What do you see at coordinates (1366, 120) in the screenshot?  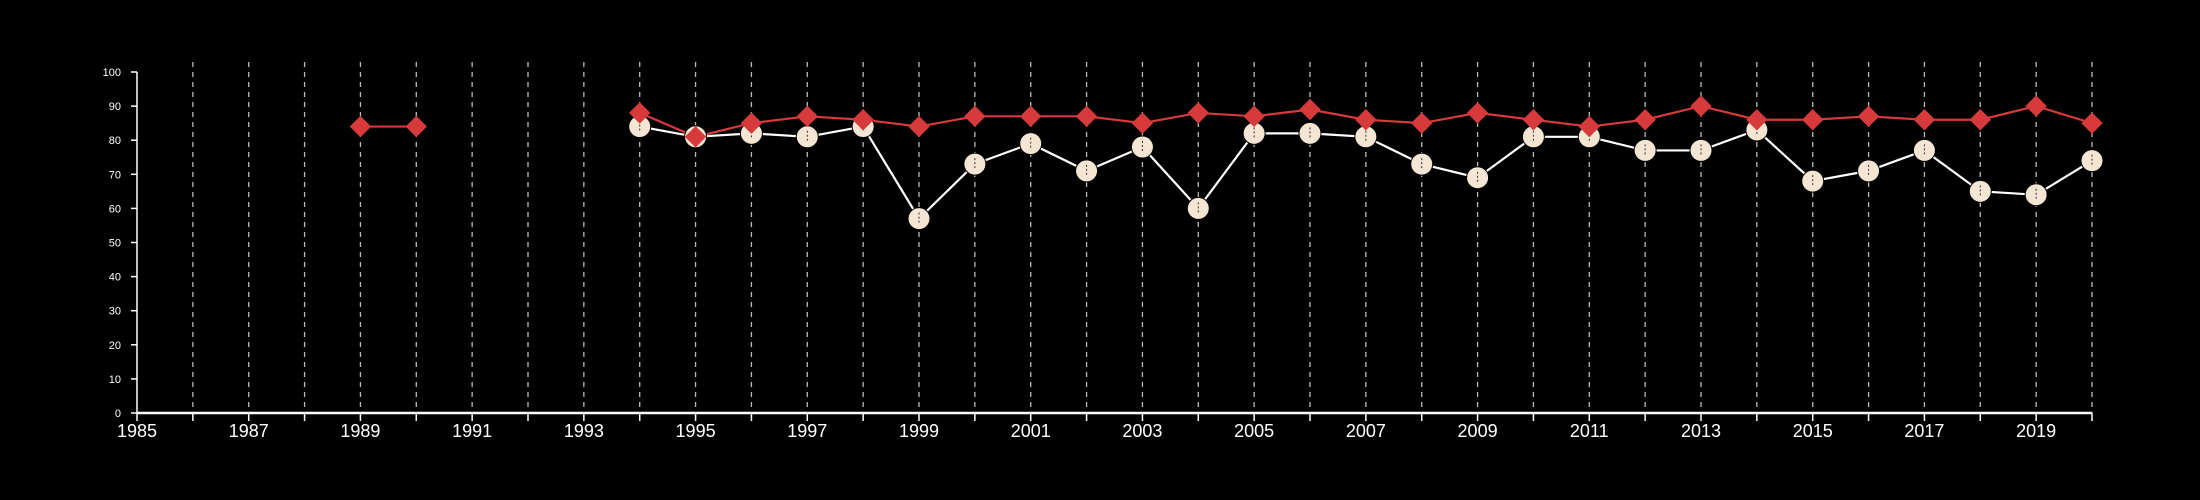 I see `series-2-point-2007` at bounding box center [1366, 120].